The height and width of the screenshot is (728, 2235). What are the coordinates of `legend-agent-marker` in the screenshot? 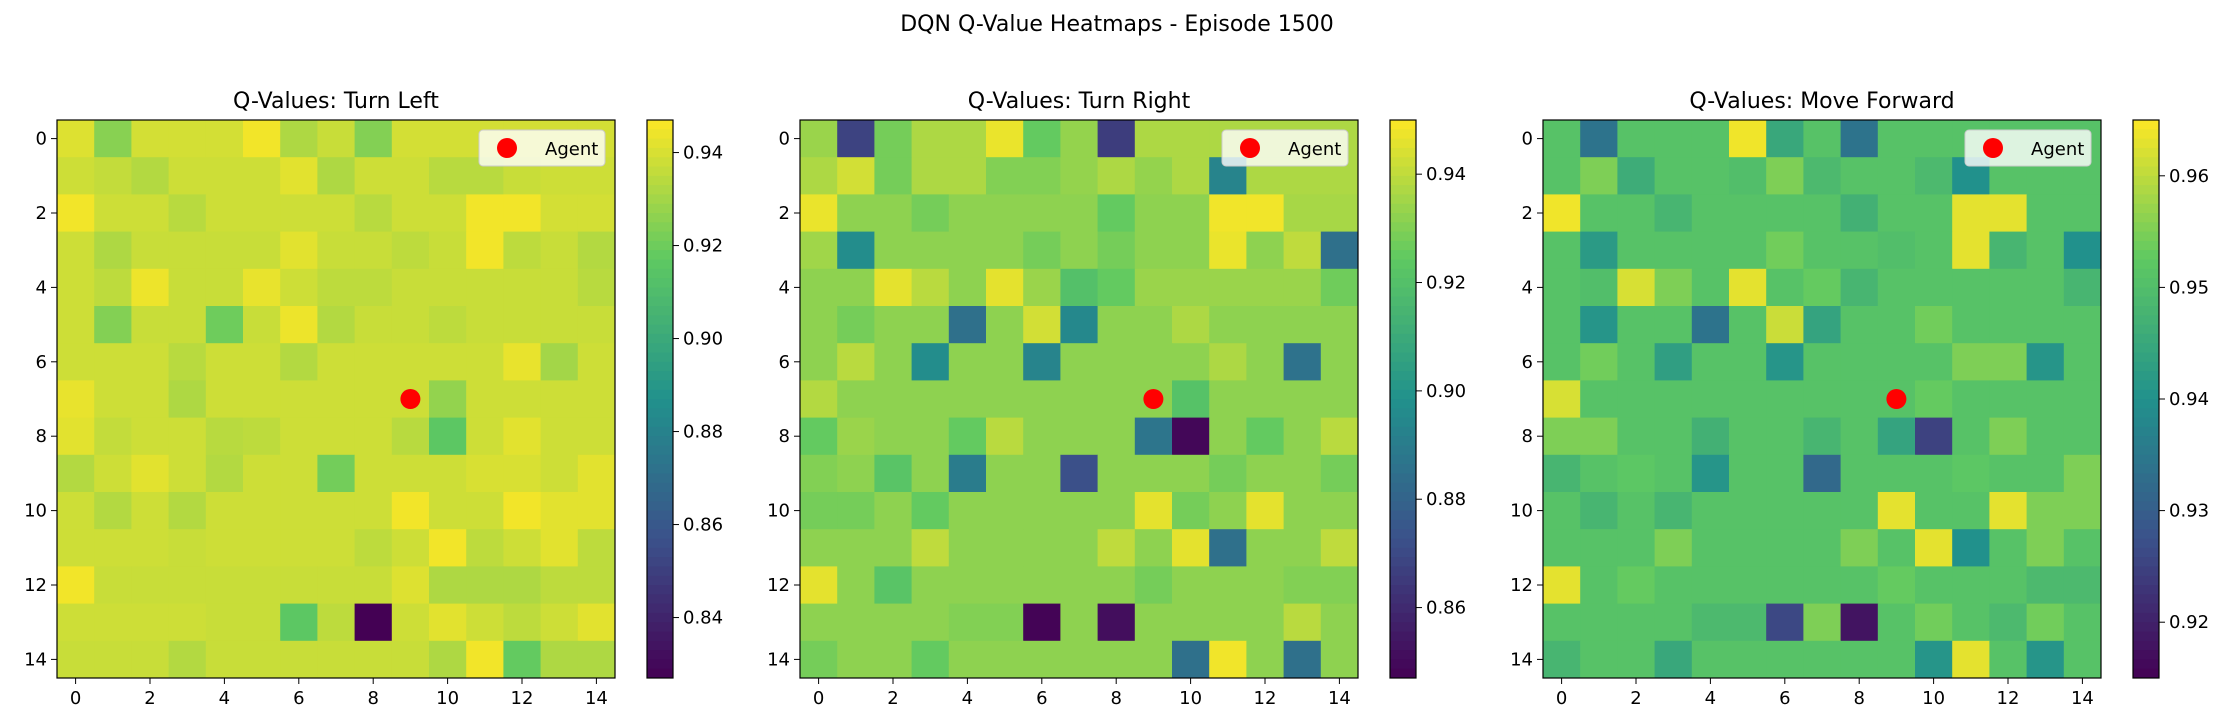 It's located at (507, 148).